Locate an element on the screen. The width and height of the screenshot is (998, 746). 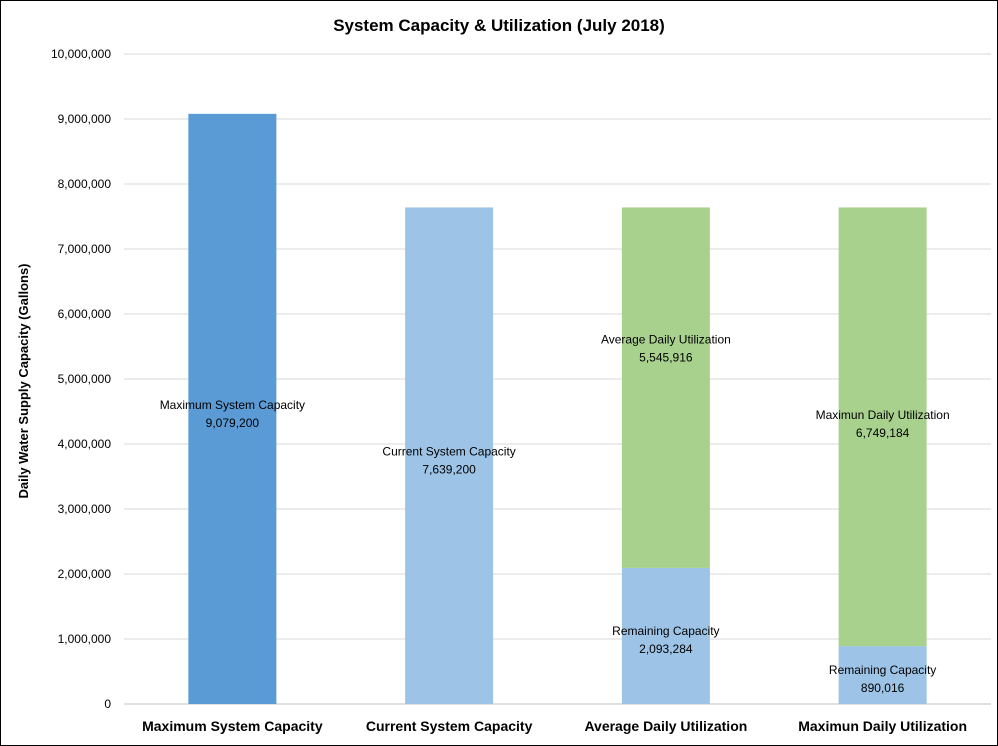
y-tick-label: 9,000,000 is located at coordinates (85, 119).